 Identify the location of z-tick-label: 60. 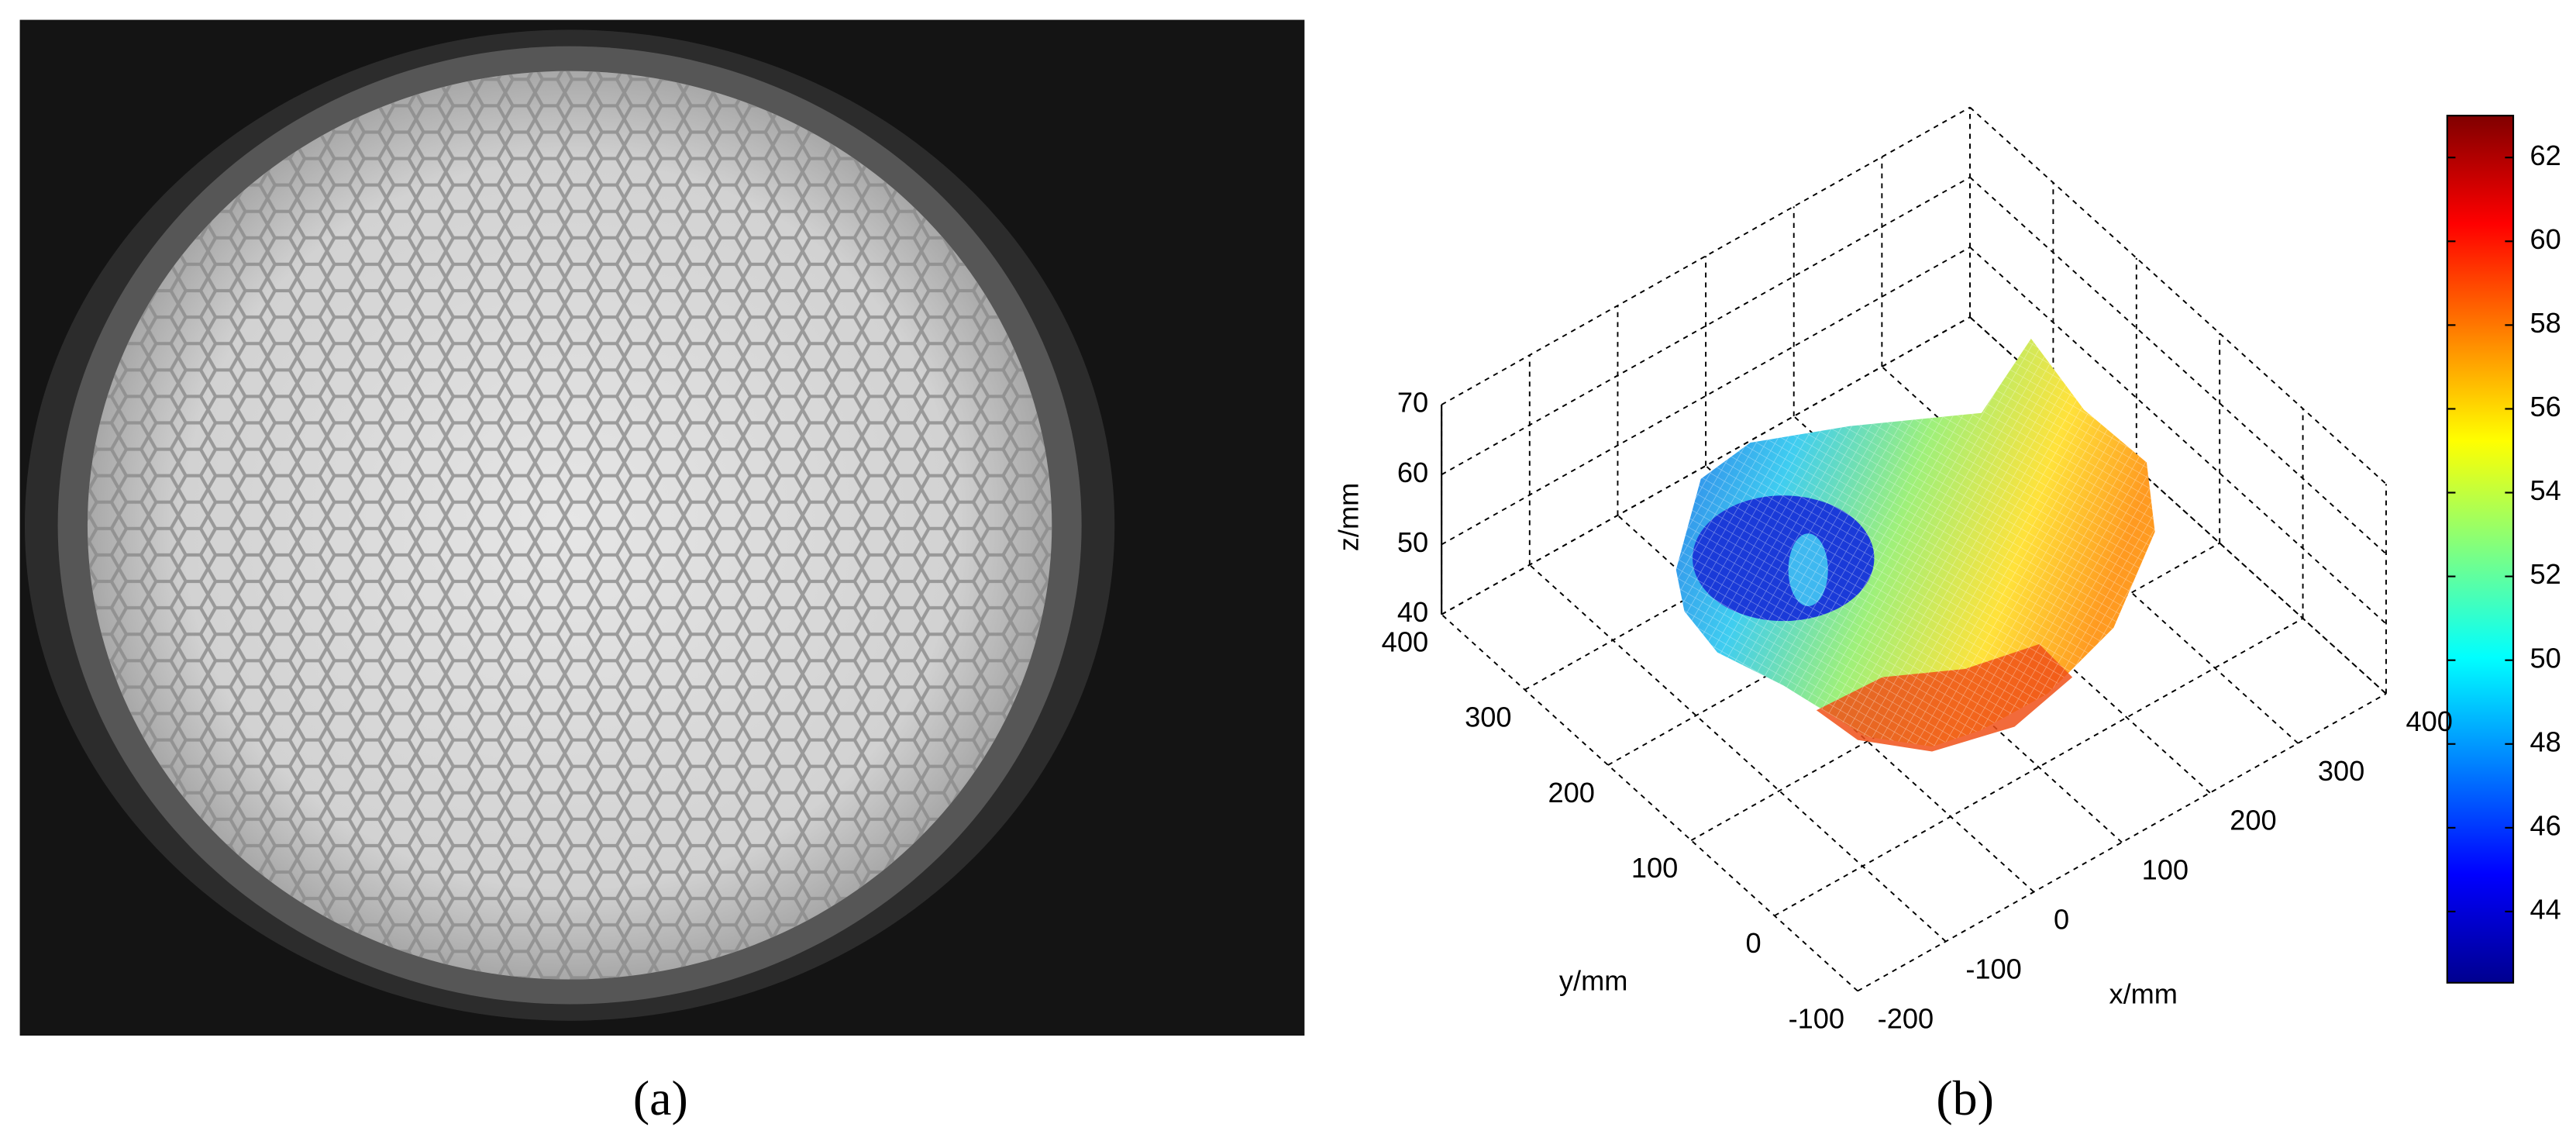
(1412, 472).